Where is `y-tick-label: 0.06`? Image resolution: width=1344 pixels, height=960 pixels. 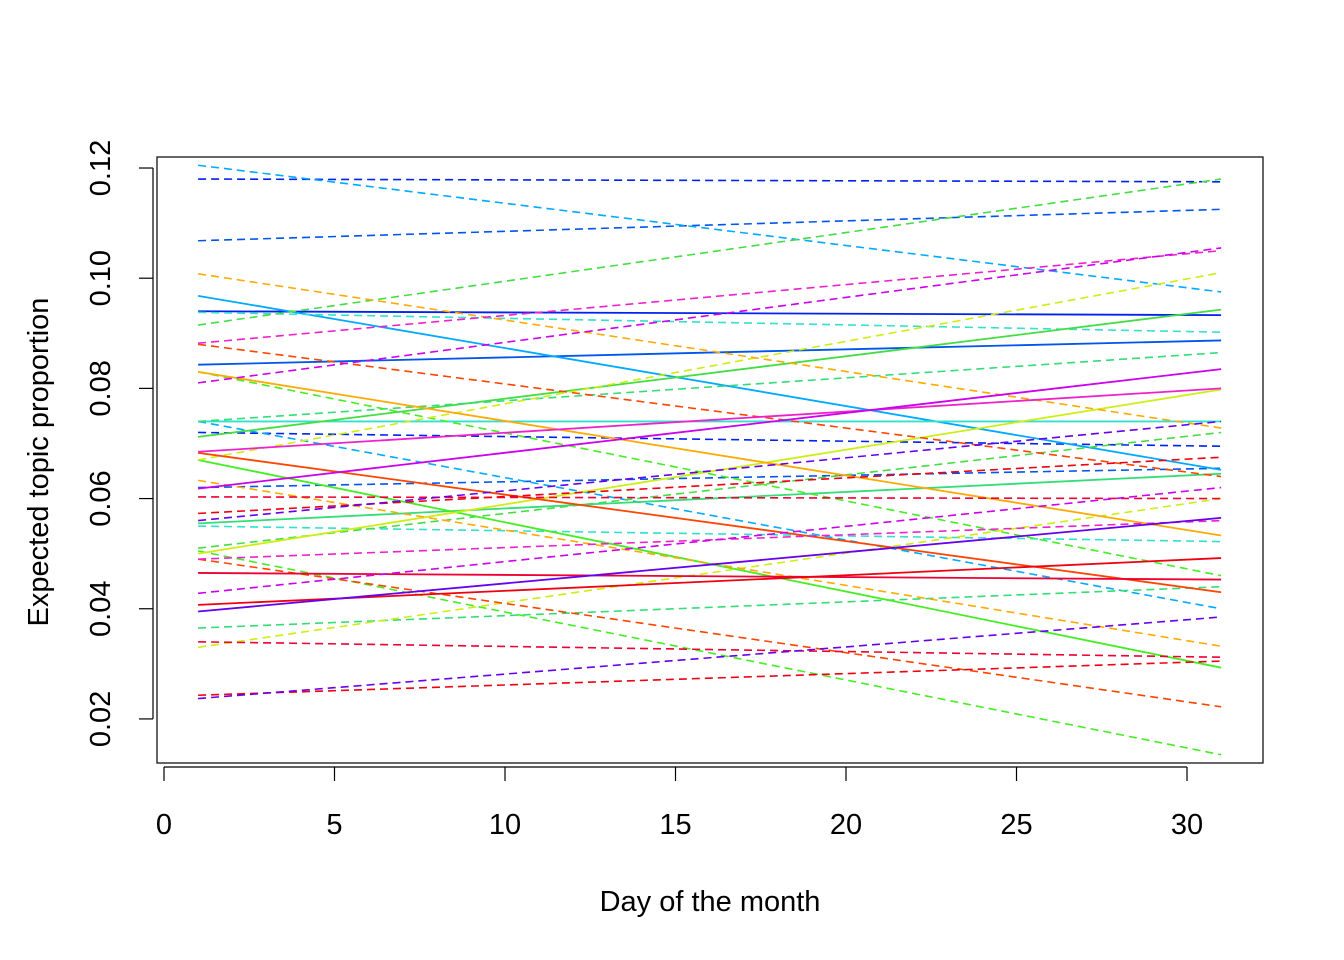
y-tick-label: 0.06 is located at coordinates (101, 498).